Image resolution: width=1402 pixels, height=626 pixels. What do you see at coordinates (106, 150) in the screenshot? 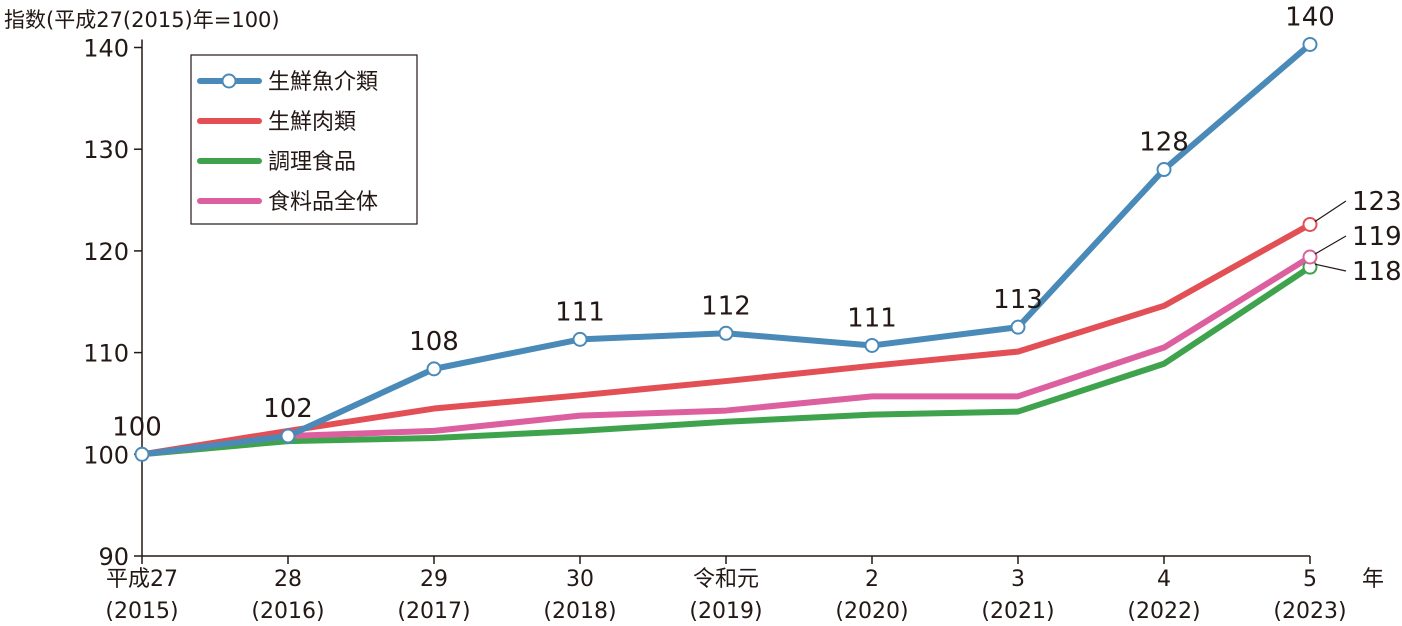
I see `y-tick-label: 130` at bounding box center [106, 150].